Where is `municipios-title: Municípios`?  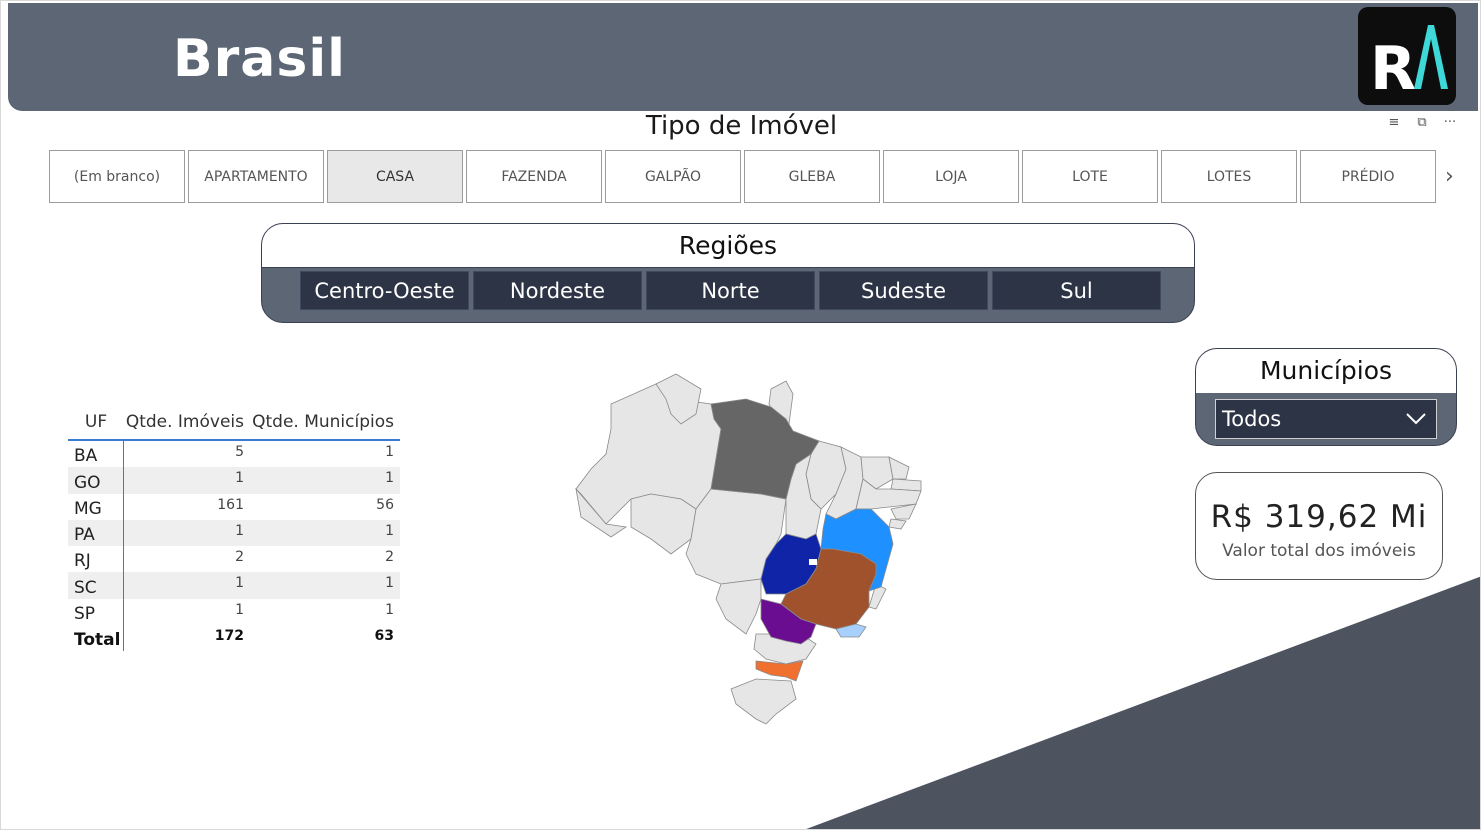 municipios-title: Municípios is located at coordinates (1326, 371).